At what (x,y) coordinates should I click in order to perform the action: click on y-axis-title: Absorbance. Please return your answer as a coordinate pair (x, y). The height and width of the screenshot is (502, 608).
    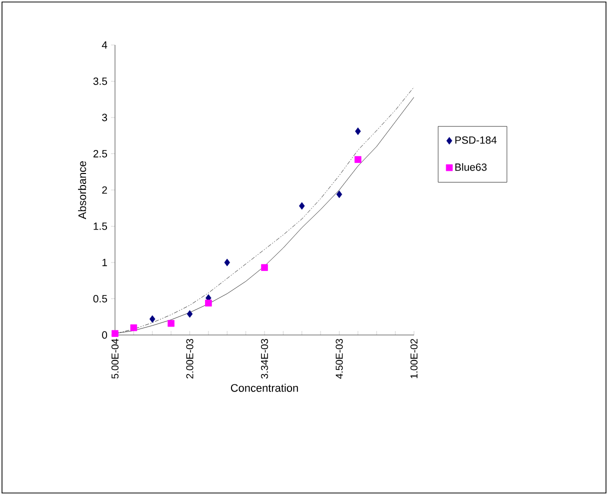
    Looking at the image, I should click on (82, 190).